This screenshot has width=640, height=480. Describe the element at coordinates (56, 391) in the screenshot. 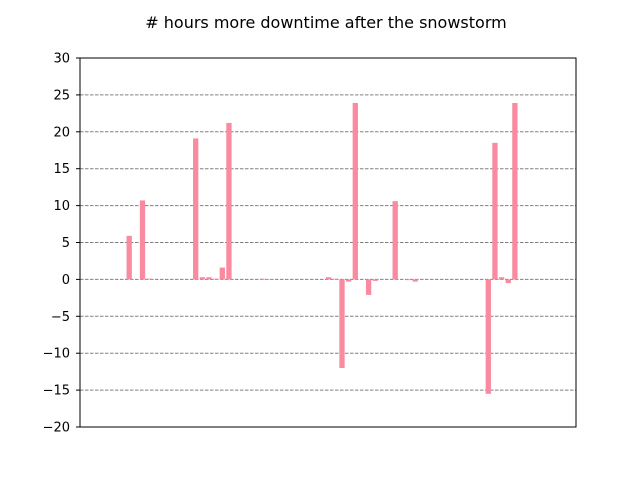

I see `y-tick-label: −15` at that location.